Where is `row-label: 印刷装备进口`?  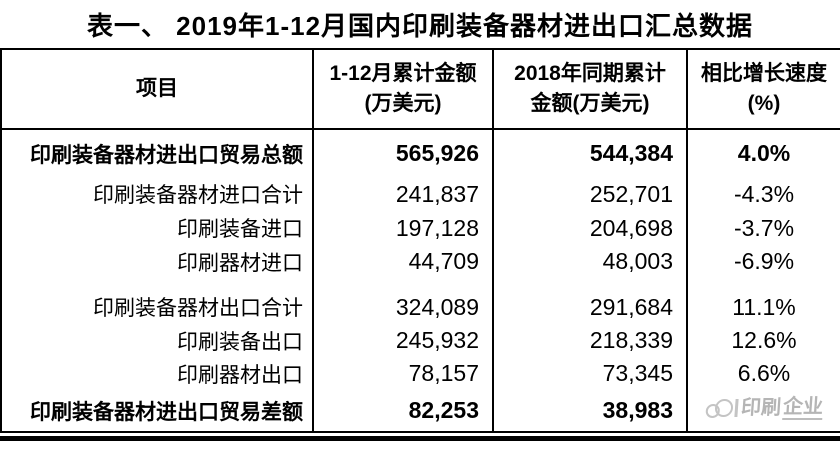 row-label: 印刷装备进口 is located at coordinates (240, 229).